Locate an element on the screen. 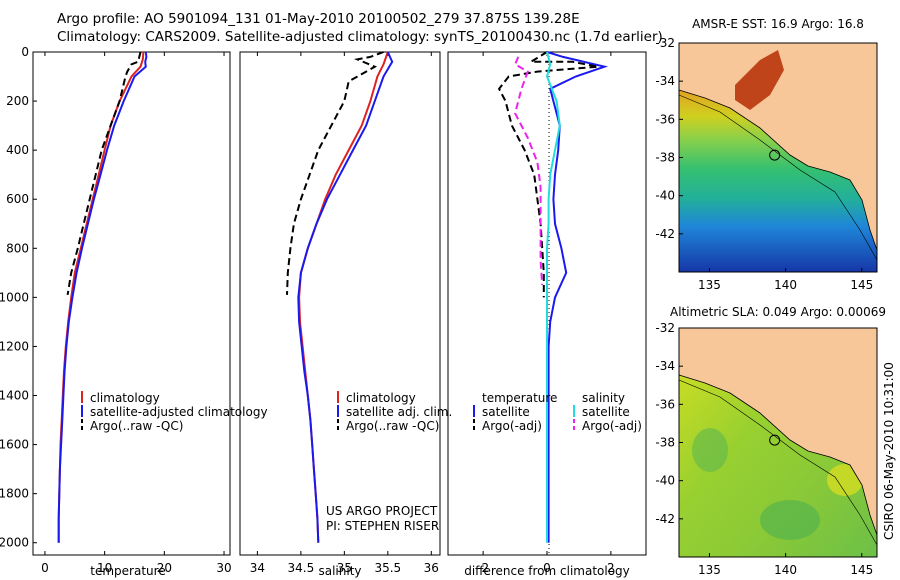  difference-x-ticks: -2 0 2 is located at coordinates (546, 313).